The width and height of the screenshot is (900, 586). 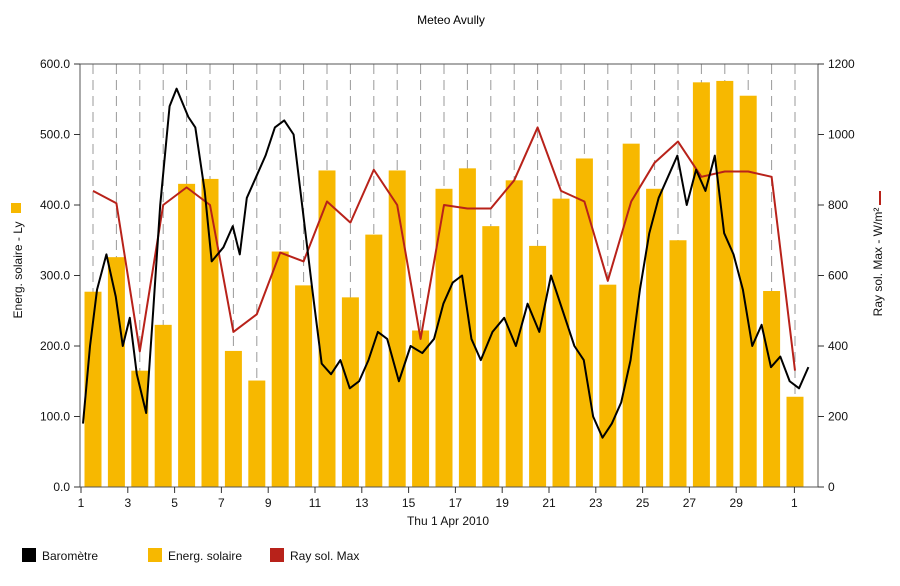 What do you see at coordinates (55, 276) in the screenshot?
I see `y-left-tick-label: 300.0` at bounding box center [55, 276].